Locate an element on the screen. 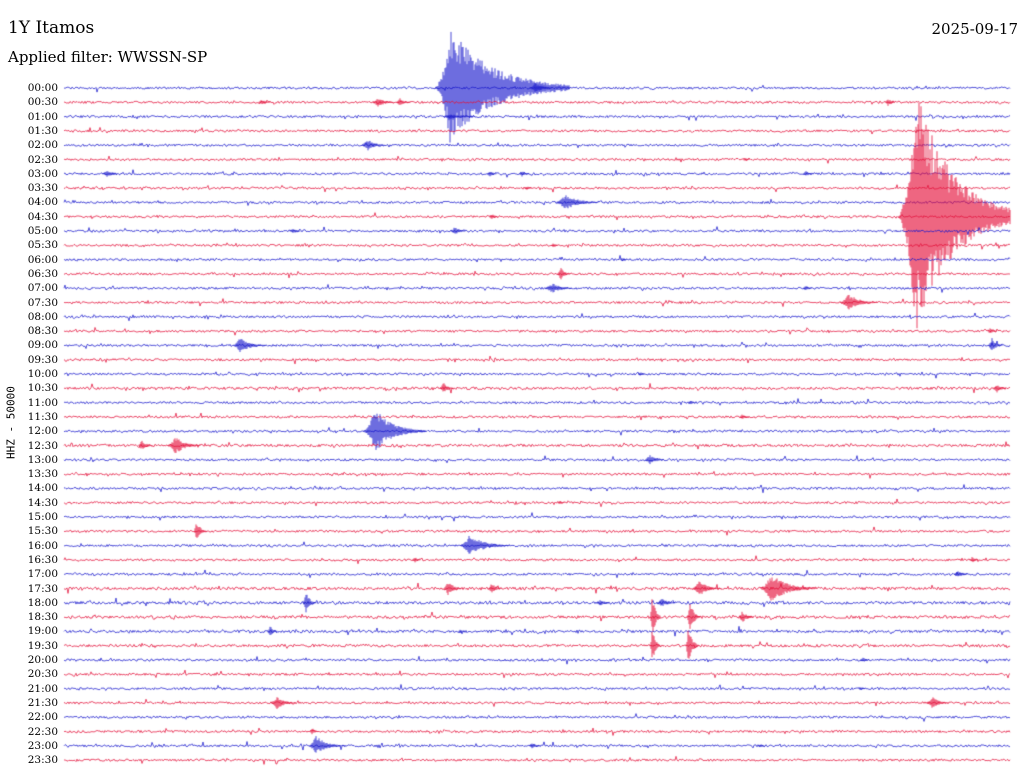 This screenshot has width=1024, height=780. time-label: 01:30 is located at coordinates (42, 130).